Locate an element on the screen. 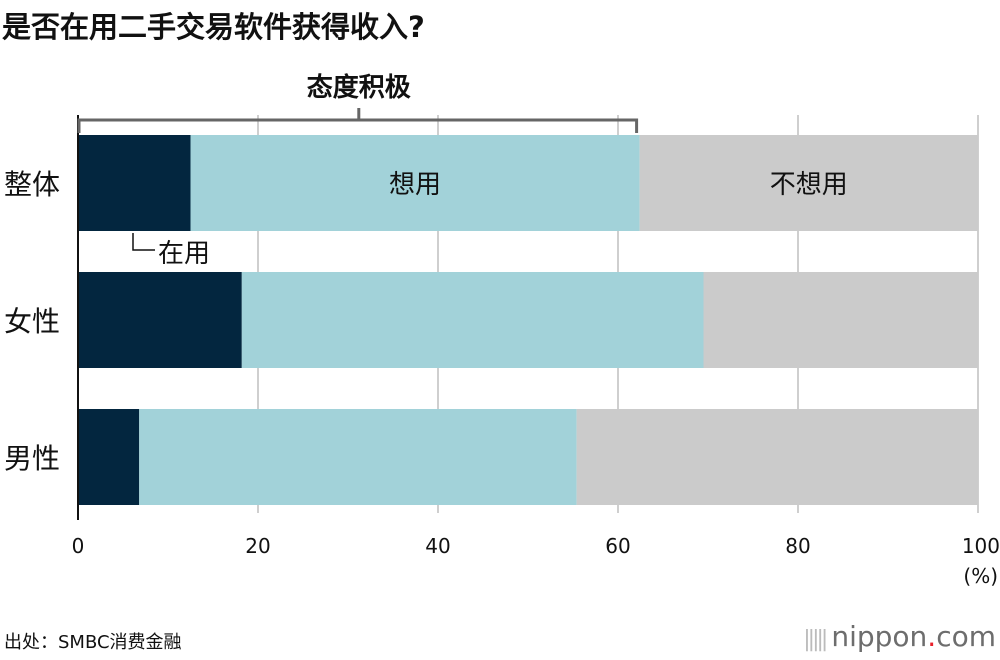 This screenshot has width=1000, height=660. x-tick-label: 80 is located at coordinates (797, 546).